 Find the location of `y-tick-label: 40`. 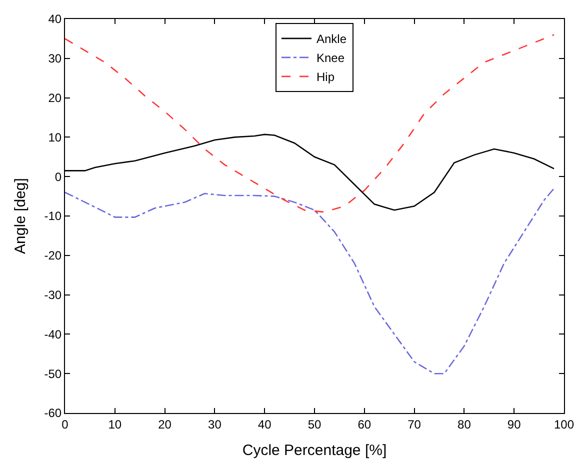

y-tick-label: 40 is located at coordinates (55, 19).